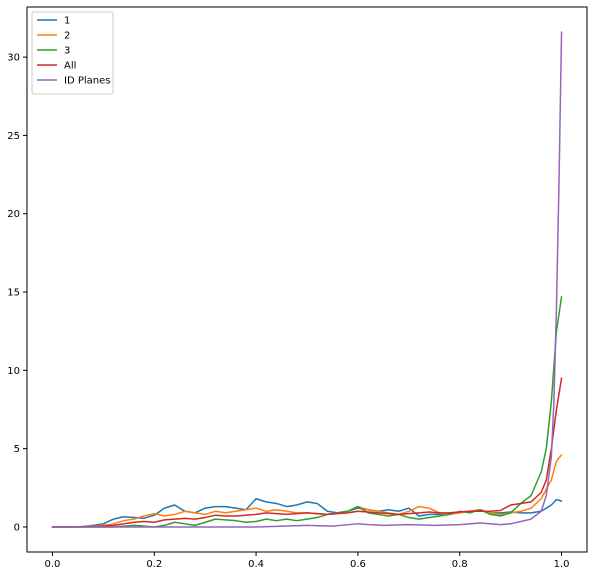  I want to click on legend: 1 2 3 All ID Planes, so click(72, 53).